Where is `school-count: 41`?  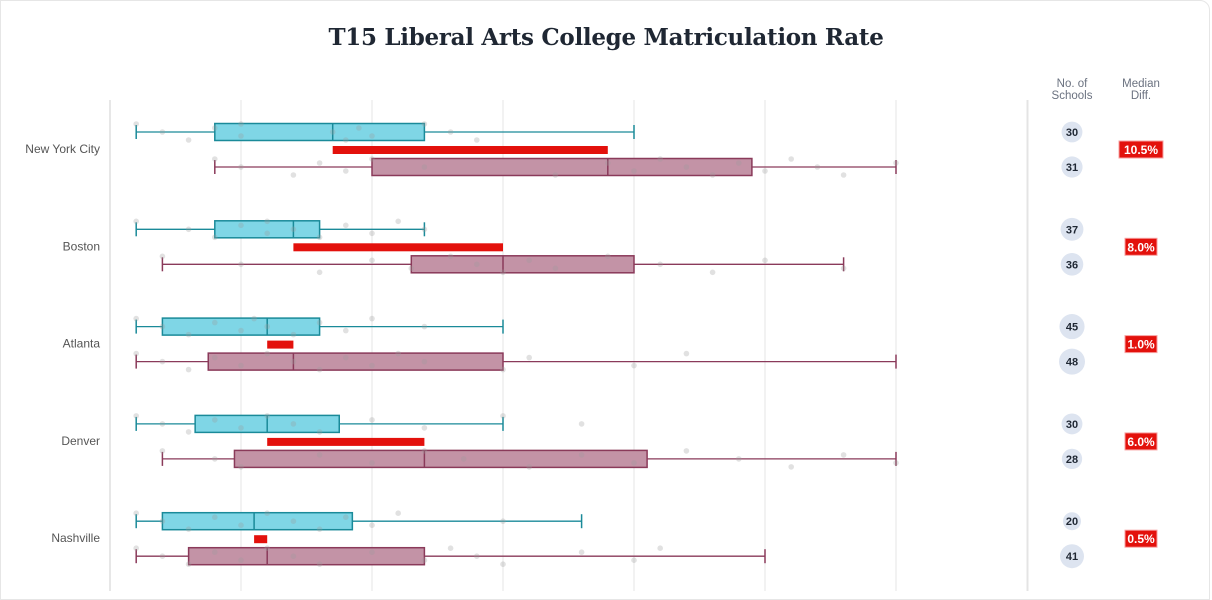 school-count: 41 is located at coordinates (1072, 557).